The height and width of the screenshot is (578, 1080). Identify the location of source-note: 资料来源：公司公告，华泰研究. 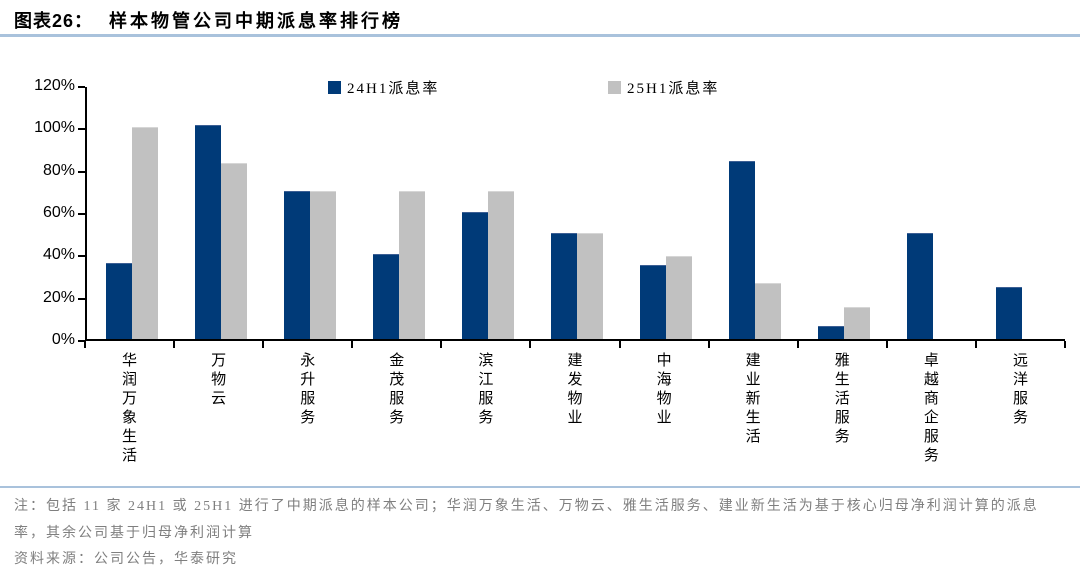
(126, 559).